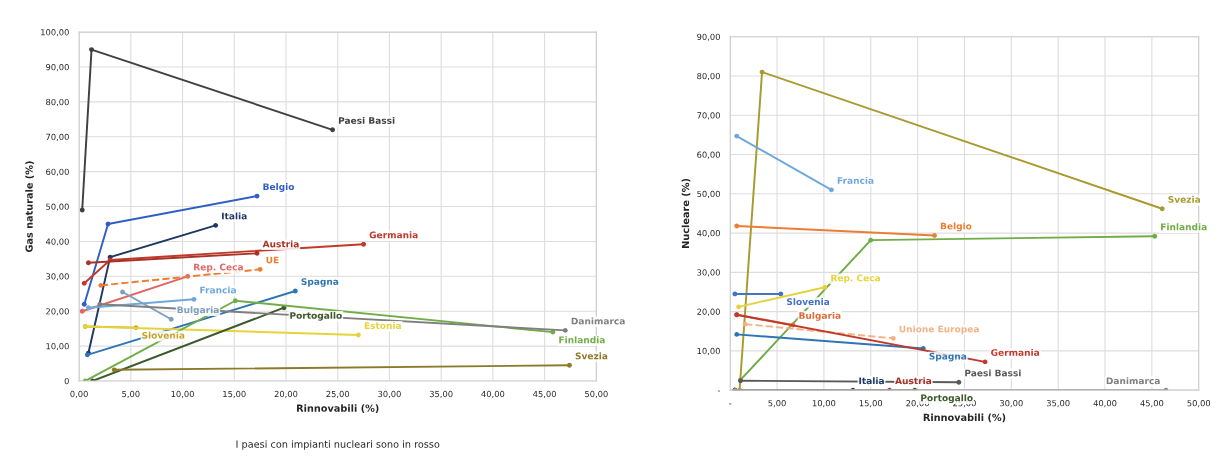 The height and width of the screenshot is (459, 1217). I want to click on y-tick-label: 10,00, so click(57, 347).